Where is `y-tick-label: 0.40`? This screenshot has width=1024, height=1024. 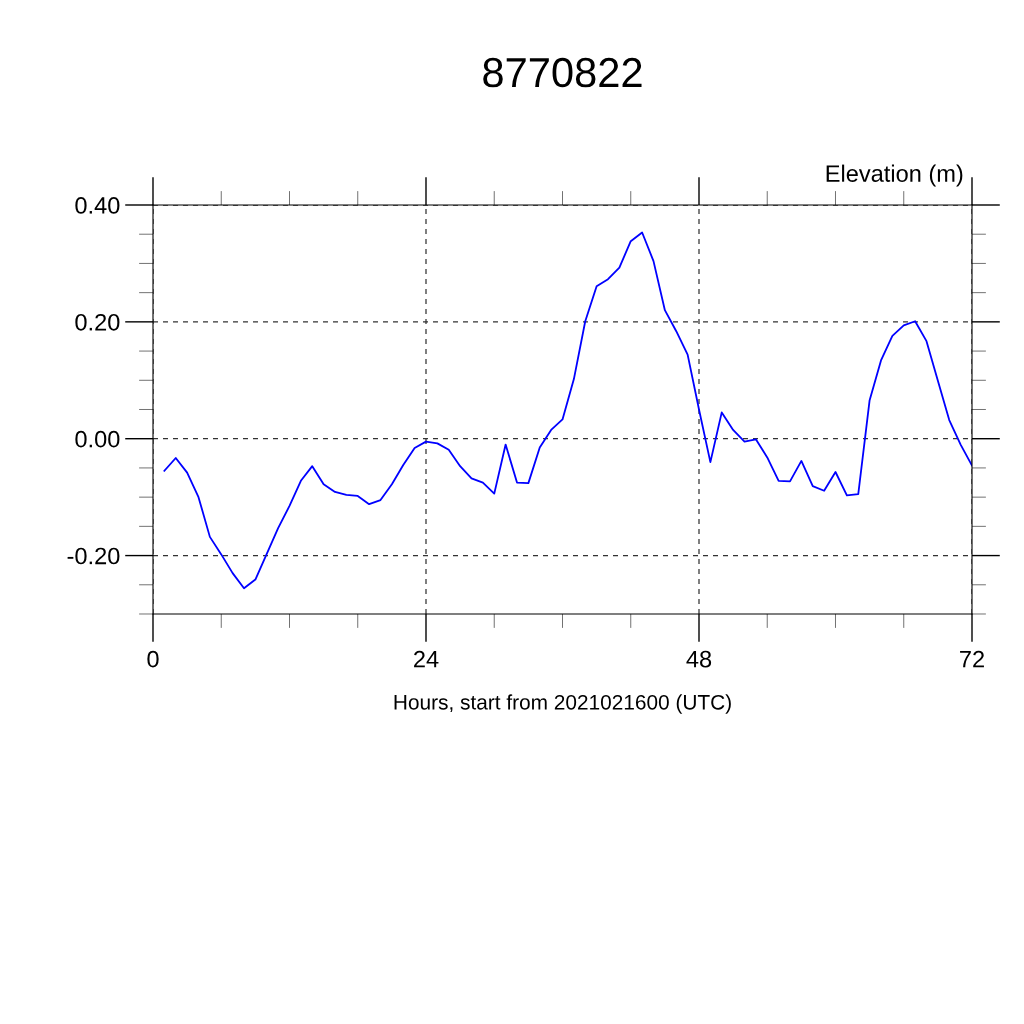
y-tick-label: 0.40 is located at coordinates (97, 205).